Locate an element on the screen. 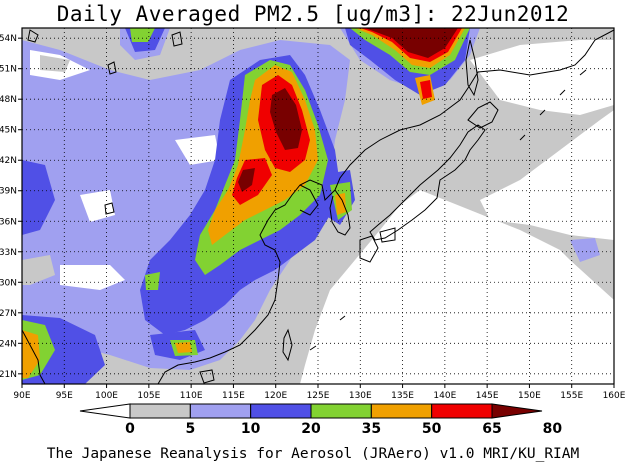 Image resolution: width=626 pixels, height=466 pixels. lat-tick-label: 54N is located at coordinates (8, 39).